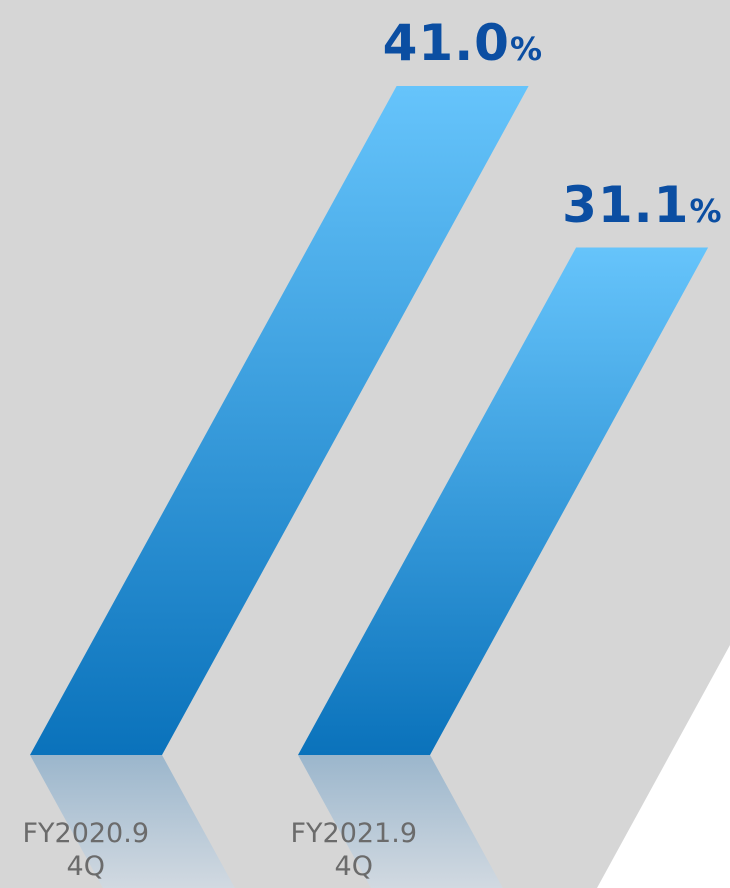 The height and width of the screenshot is (888, 730). I want to click on bar-reflection-fy2021, so click(400, 821).